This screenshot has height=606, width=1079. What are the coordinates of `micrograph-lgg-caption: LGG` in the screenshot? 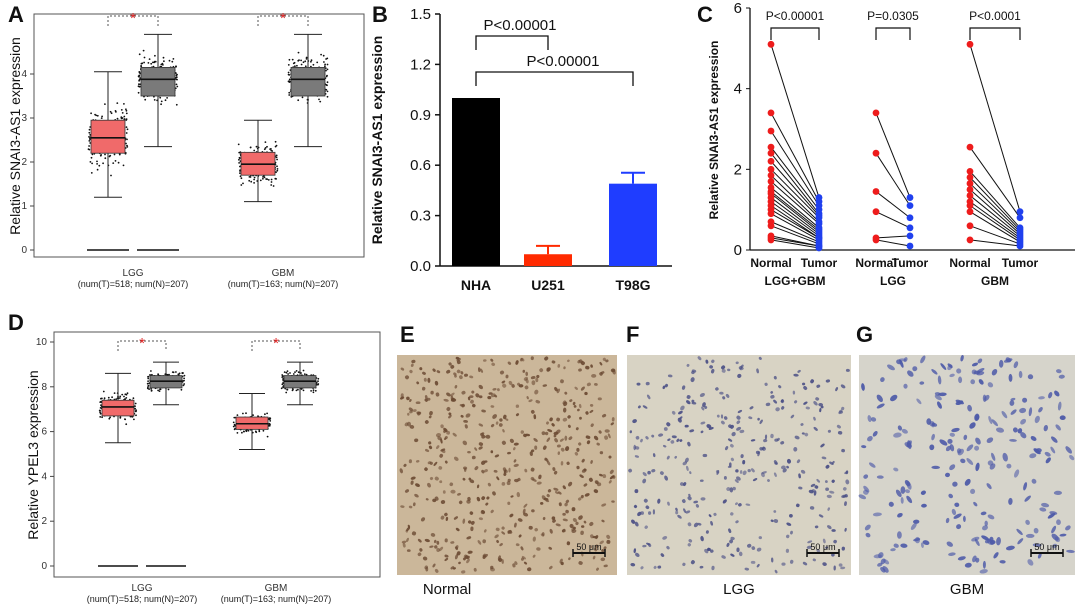 It's located at (739, 589).